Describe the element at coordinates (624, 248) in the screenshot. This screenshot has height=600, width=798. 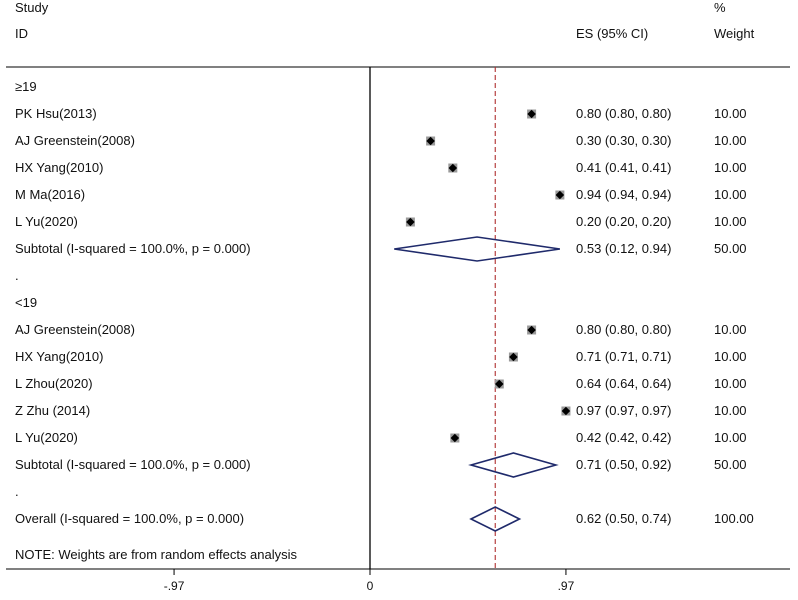
I see `subtotal-es-ci: 0.53 (0.12, 0.94)` at that location.